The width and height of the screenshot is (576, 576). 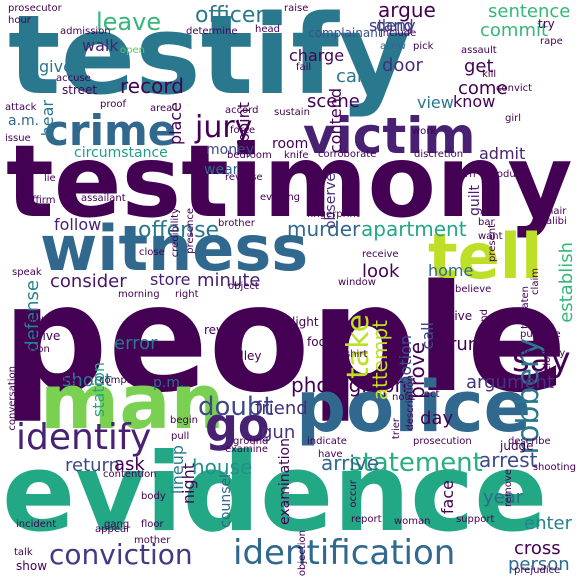 What do you see at coordinates (541, 360) in the screenshot?
I see `word: say` at bounding box center [541, 360].